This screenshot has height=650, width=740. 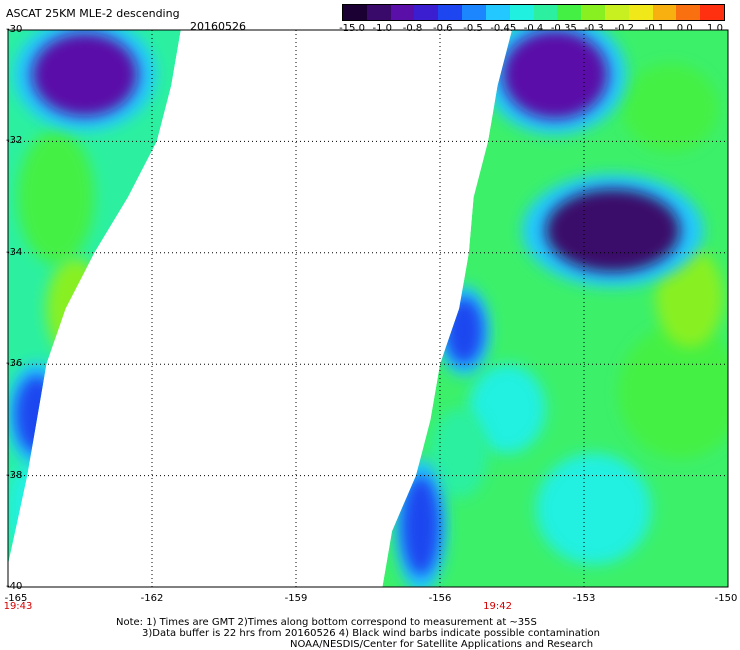 What do you see at coordinates (14, 252) in the screenshot?
I see `latitude-label: -34` at bounding box center [14, 252].